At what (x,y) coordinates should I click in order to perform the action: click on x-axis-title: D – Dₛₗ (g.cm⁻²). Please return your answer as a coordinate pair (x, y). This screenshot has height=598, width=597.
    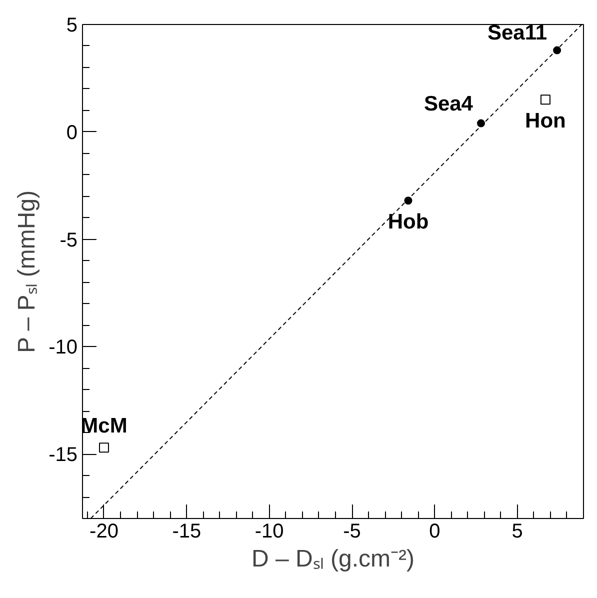
    Looking at the image, I should click on (333, 559).